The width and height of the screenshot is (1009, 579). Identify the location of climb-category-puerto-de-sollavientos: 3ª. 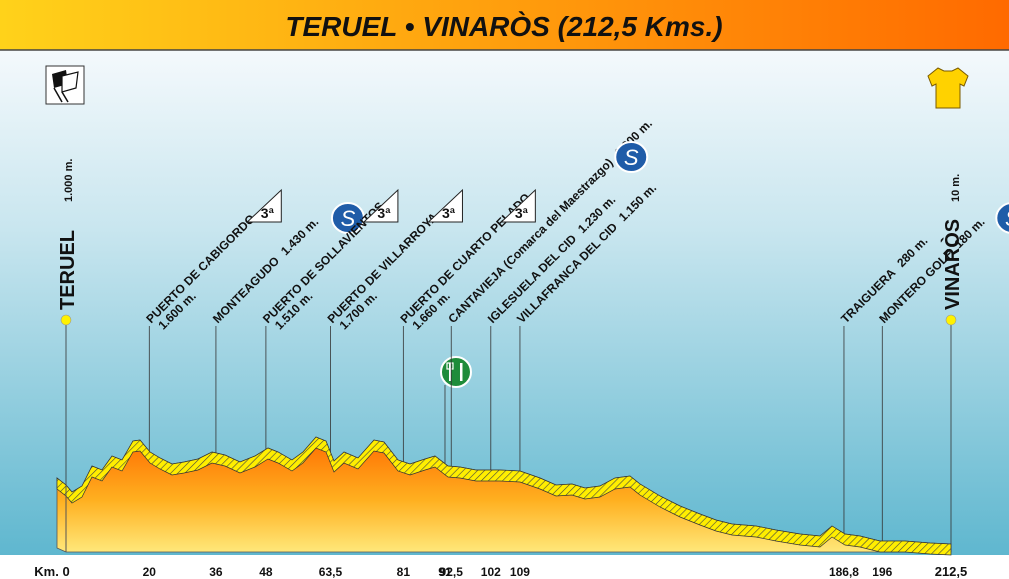
(384, 213).